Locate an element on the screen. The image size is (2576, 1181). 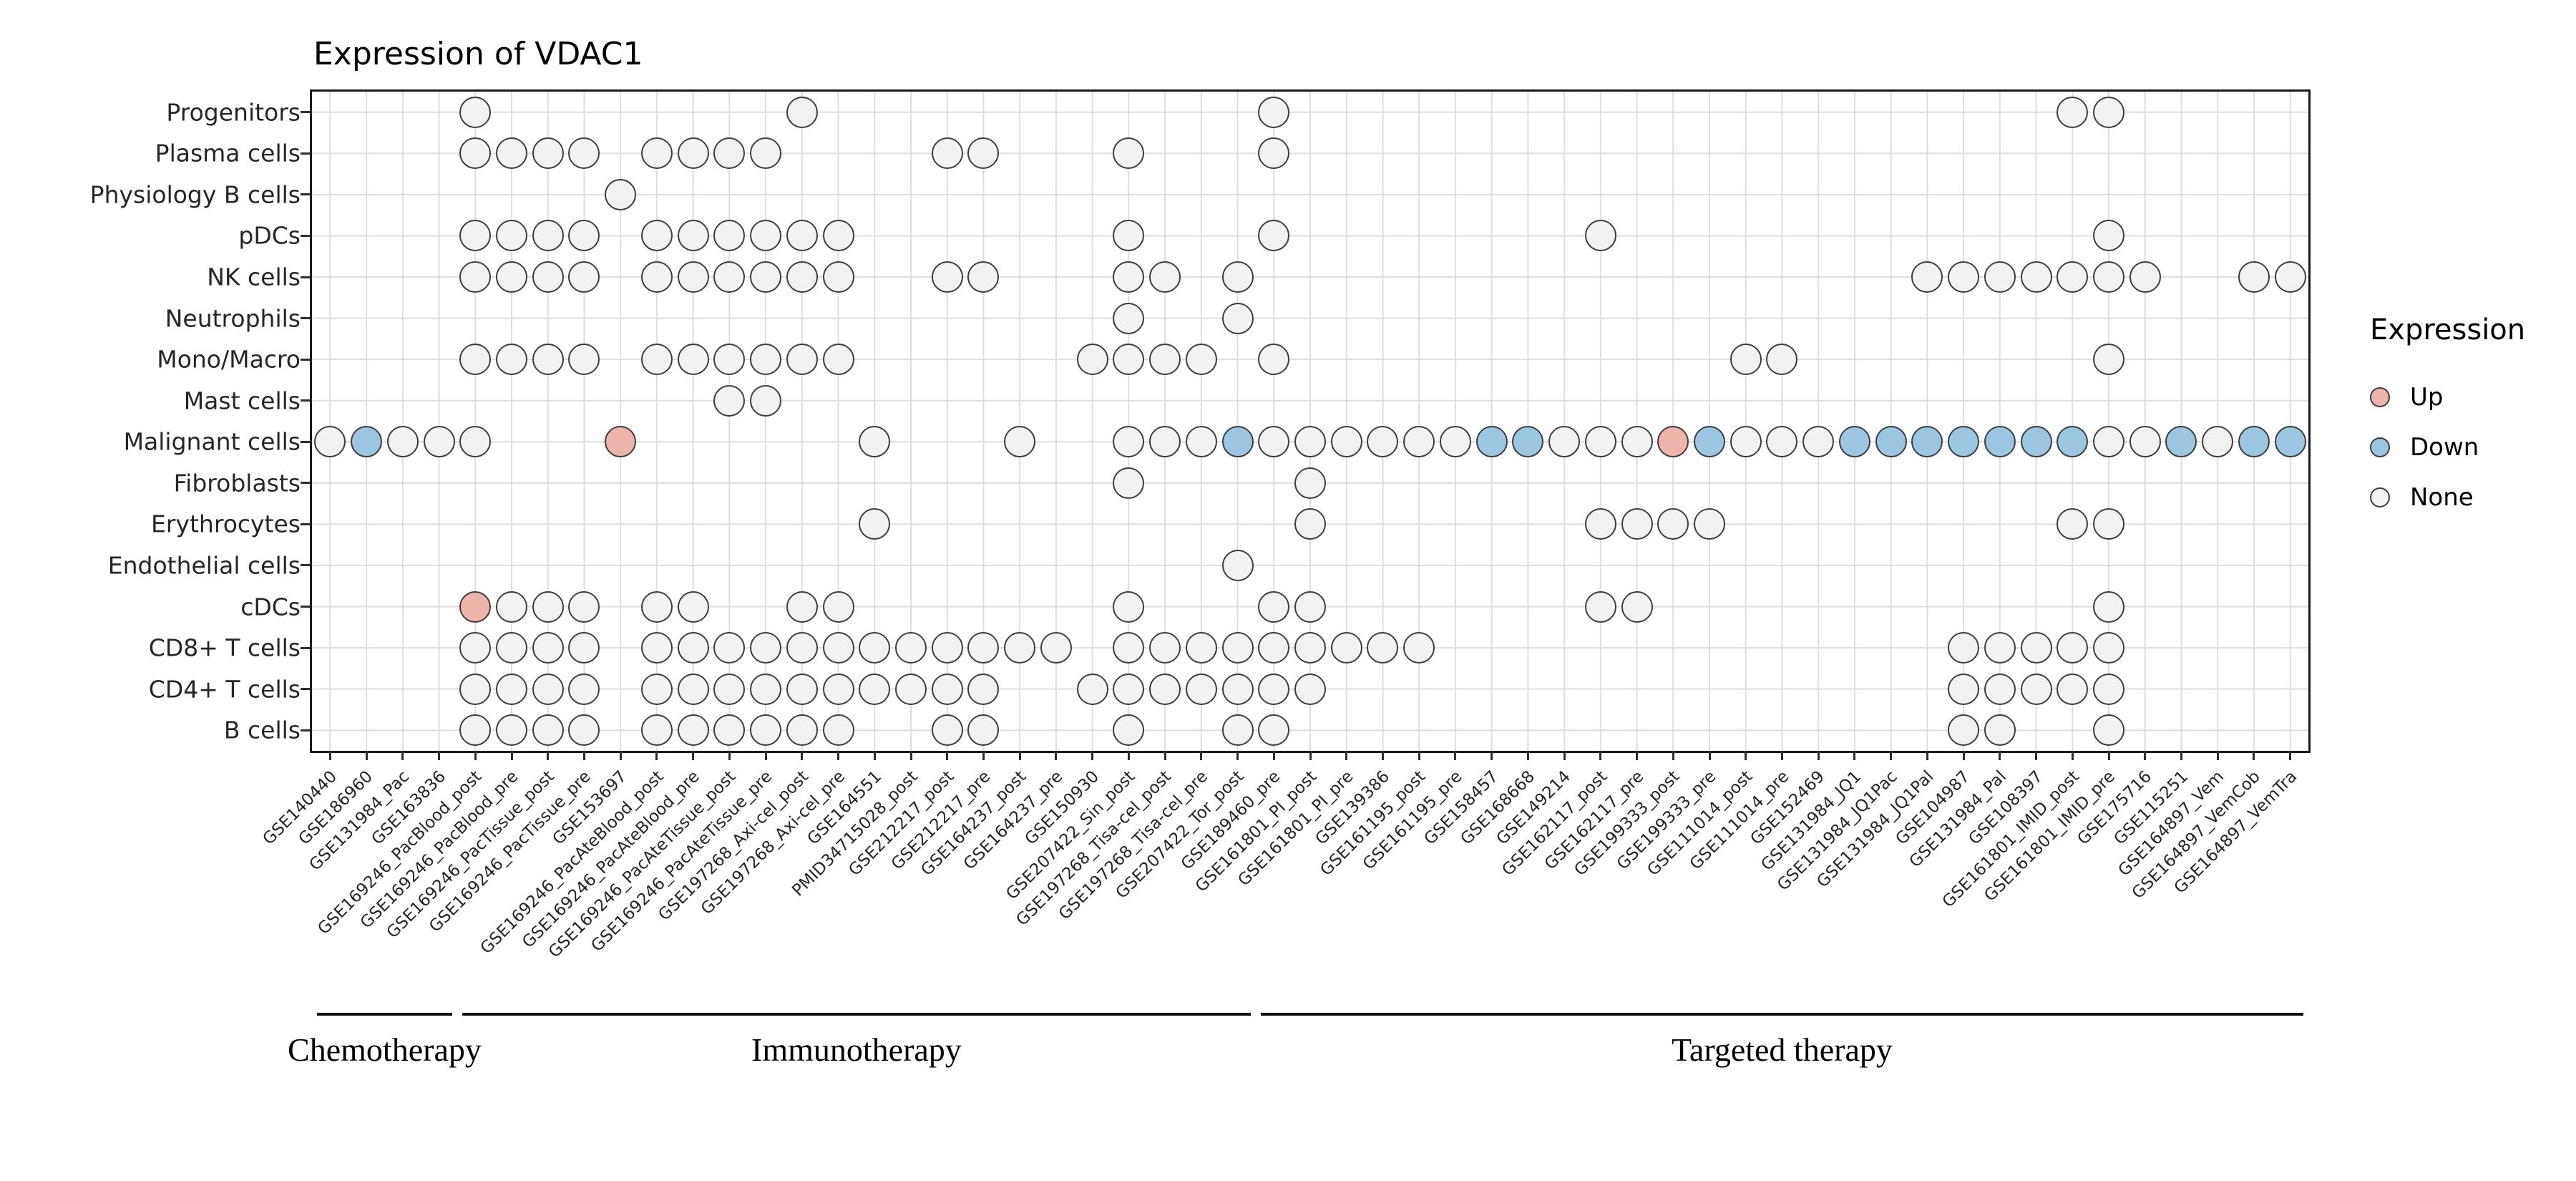
therapy-group-line is located at coordinates (384, 1014).